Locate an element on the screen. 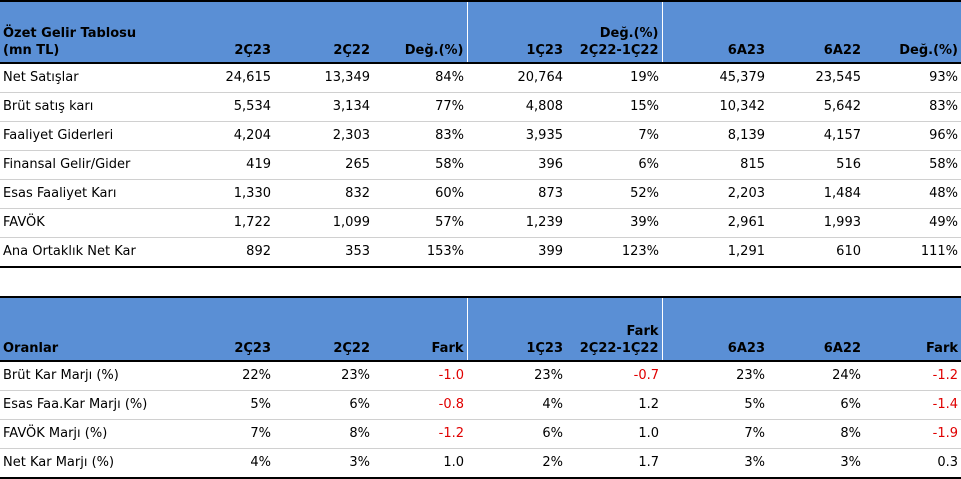 This screenshot has width=961, height=479. cell-value: 0.3 is located at coordinates (947, 462).